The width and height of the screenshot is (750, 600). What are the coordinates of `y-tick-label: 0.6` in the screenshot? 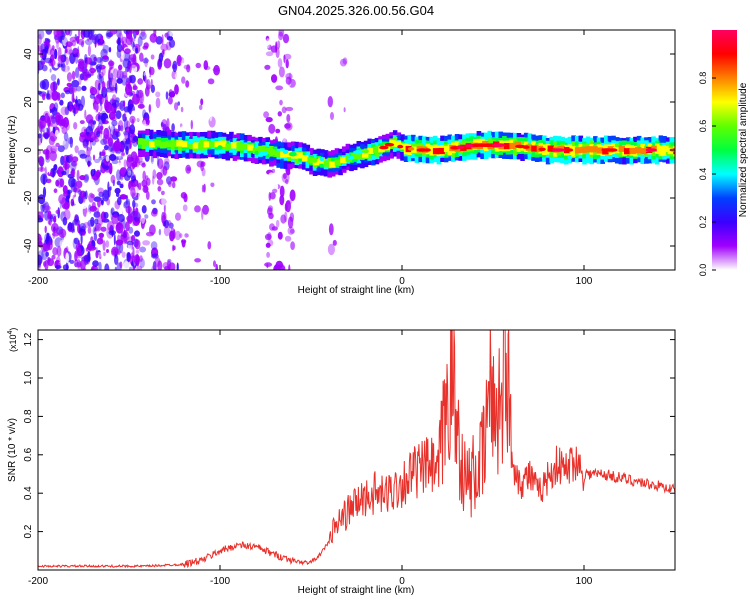 It's located at (28, 454).